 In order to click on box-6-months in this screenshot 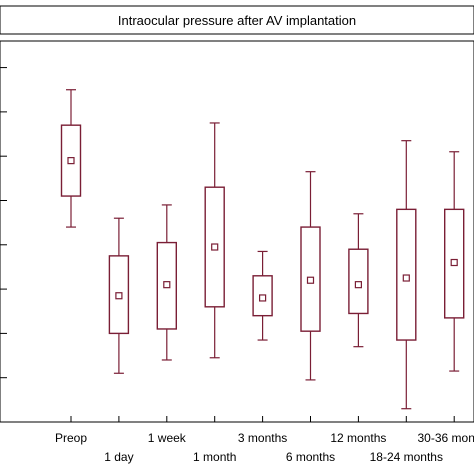, I will do `click(310, 276)`.